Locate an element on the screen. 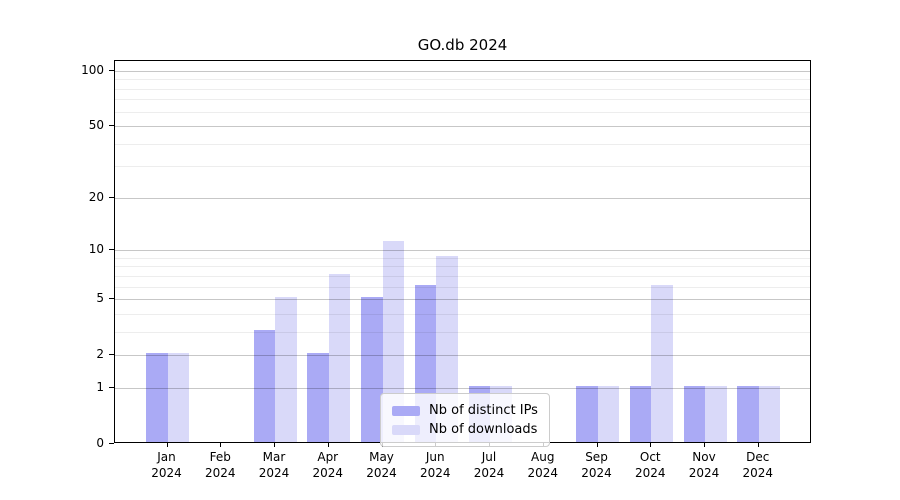 This screenshot has height=500, width=900. x-tick-month: Jul is located at coordinates (489, 457).